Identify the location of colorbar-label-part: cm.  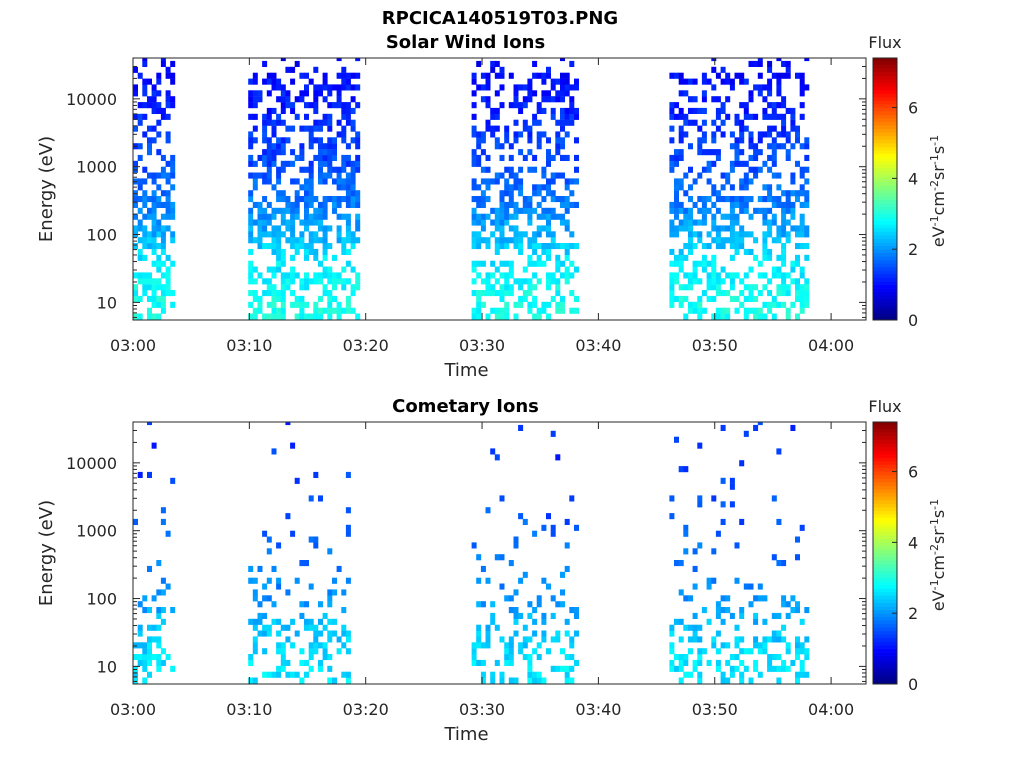
(938, 203).